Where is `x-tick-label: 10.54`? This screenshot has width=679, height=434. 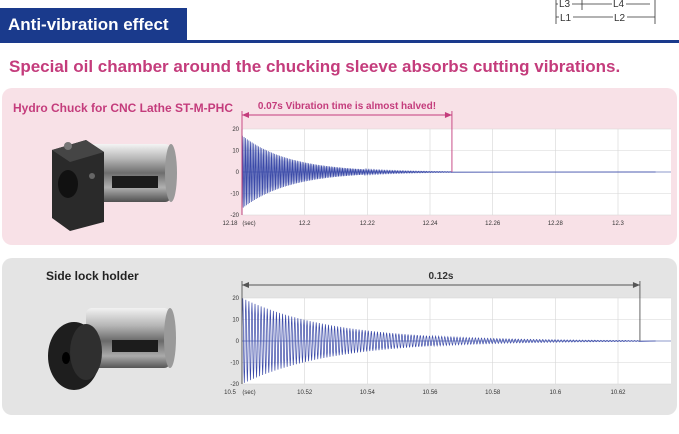
x-tick-label: 10.54 is located at coordinates (368, 393).